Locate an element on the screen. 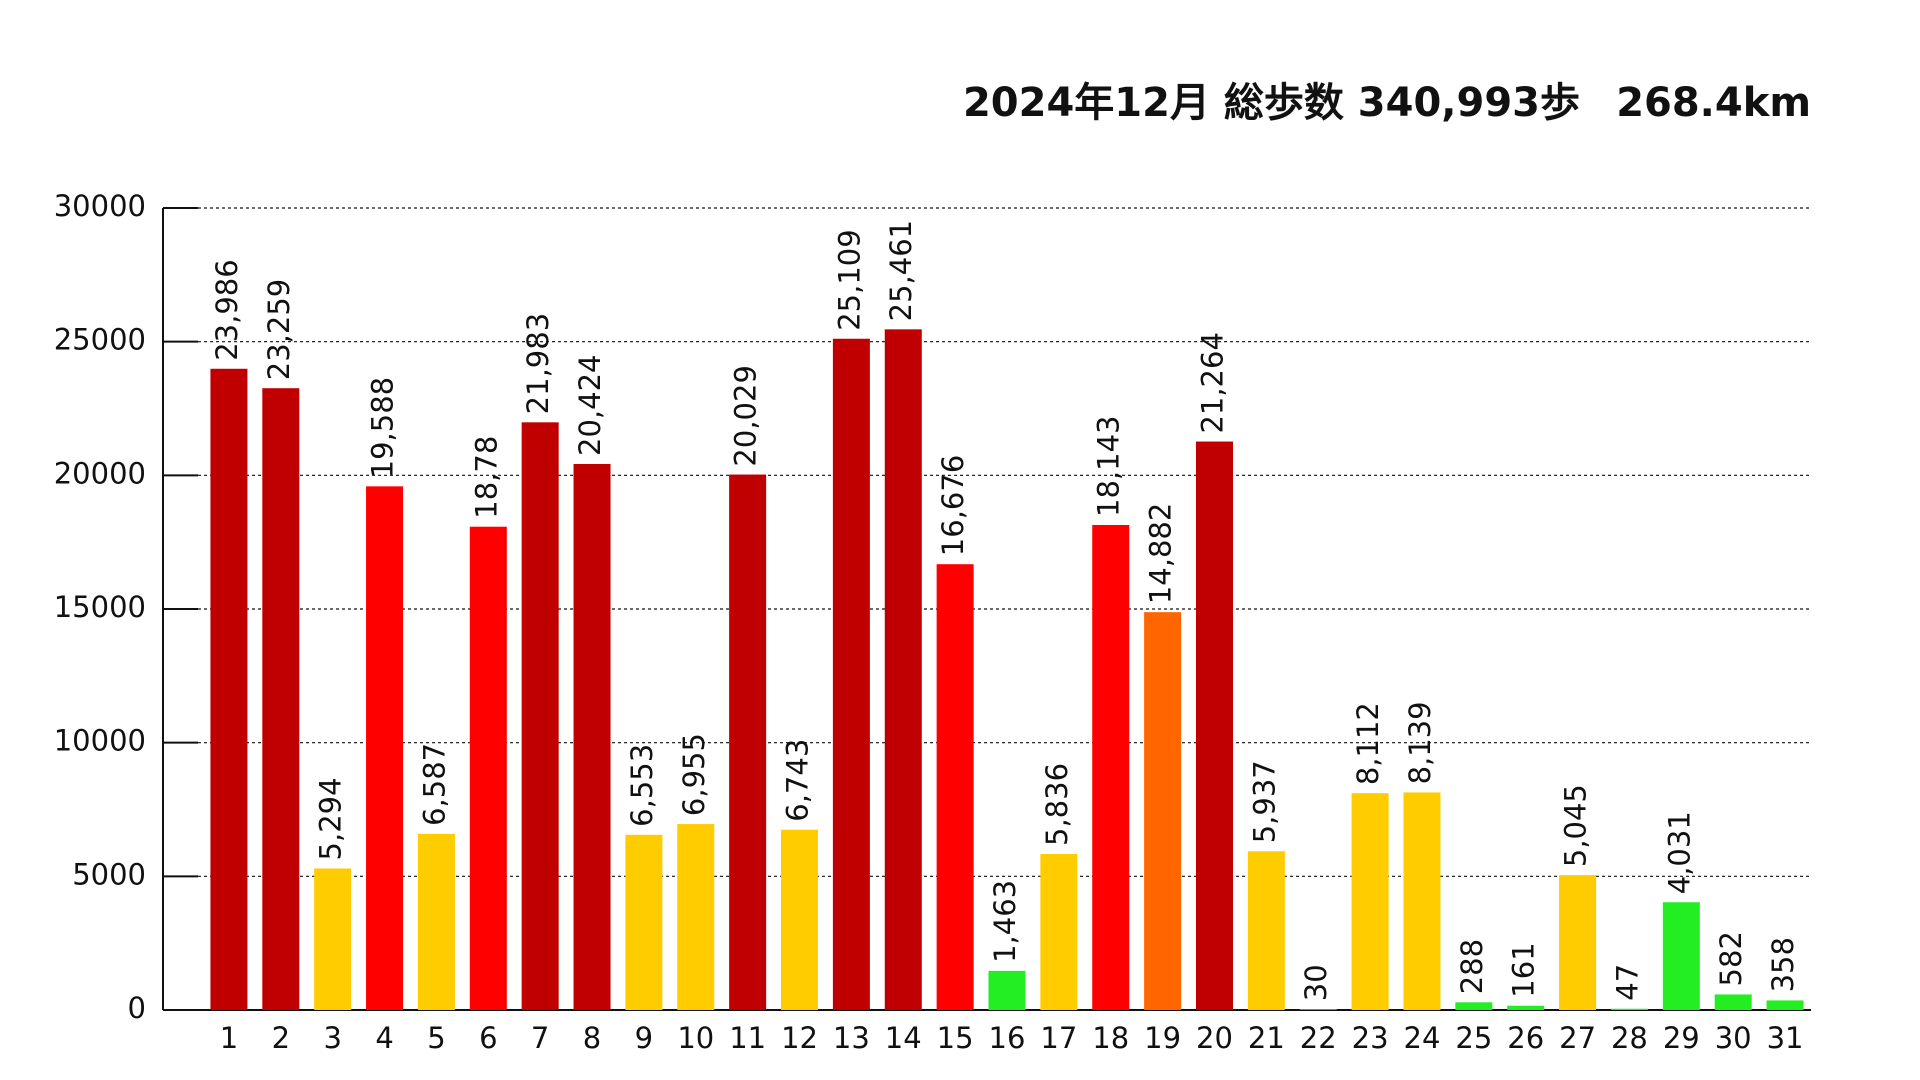  value-label: 25,109 is located at coordinates (849, 279).